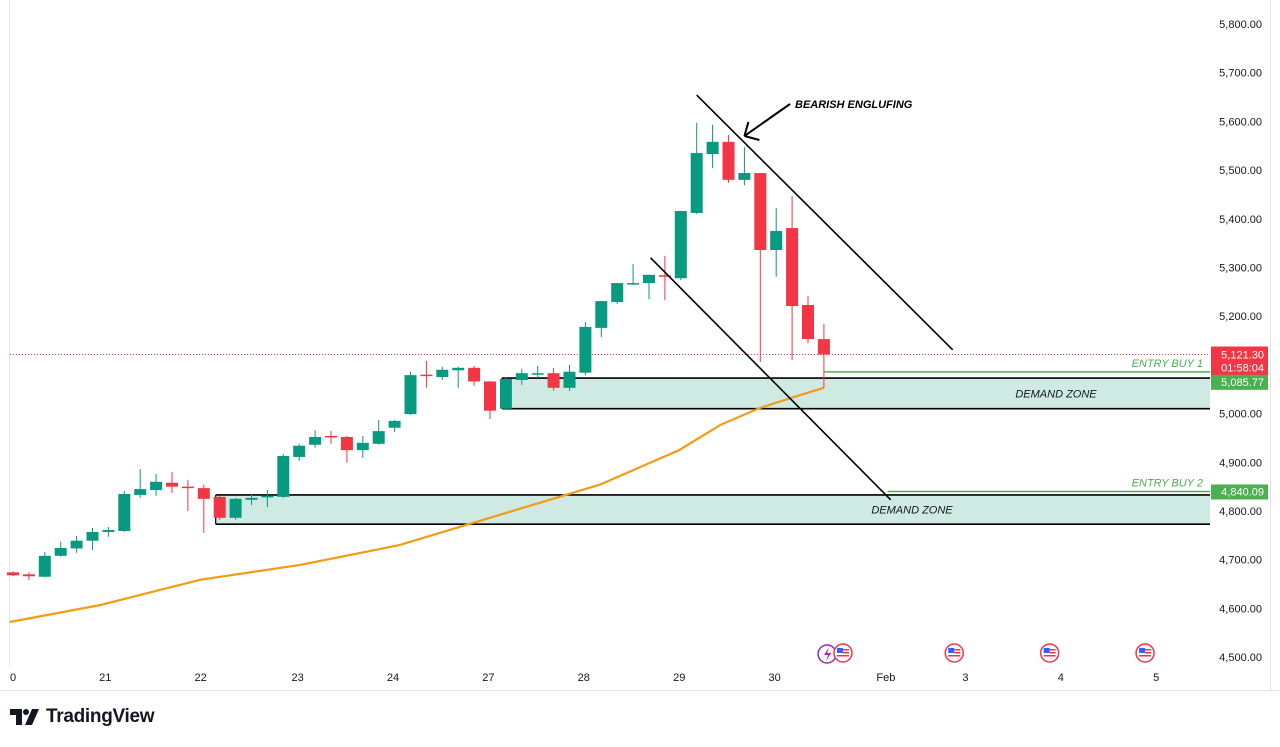  Describe the element at coordinates (1240, 415) in the screenshot. I see `y-tick-label: 5,000.00` at that location.